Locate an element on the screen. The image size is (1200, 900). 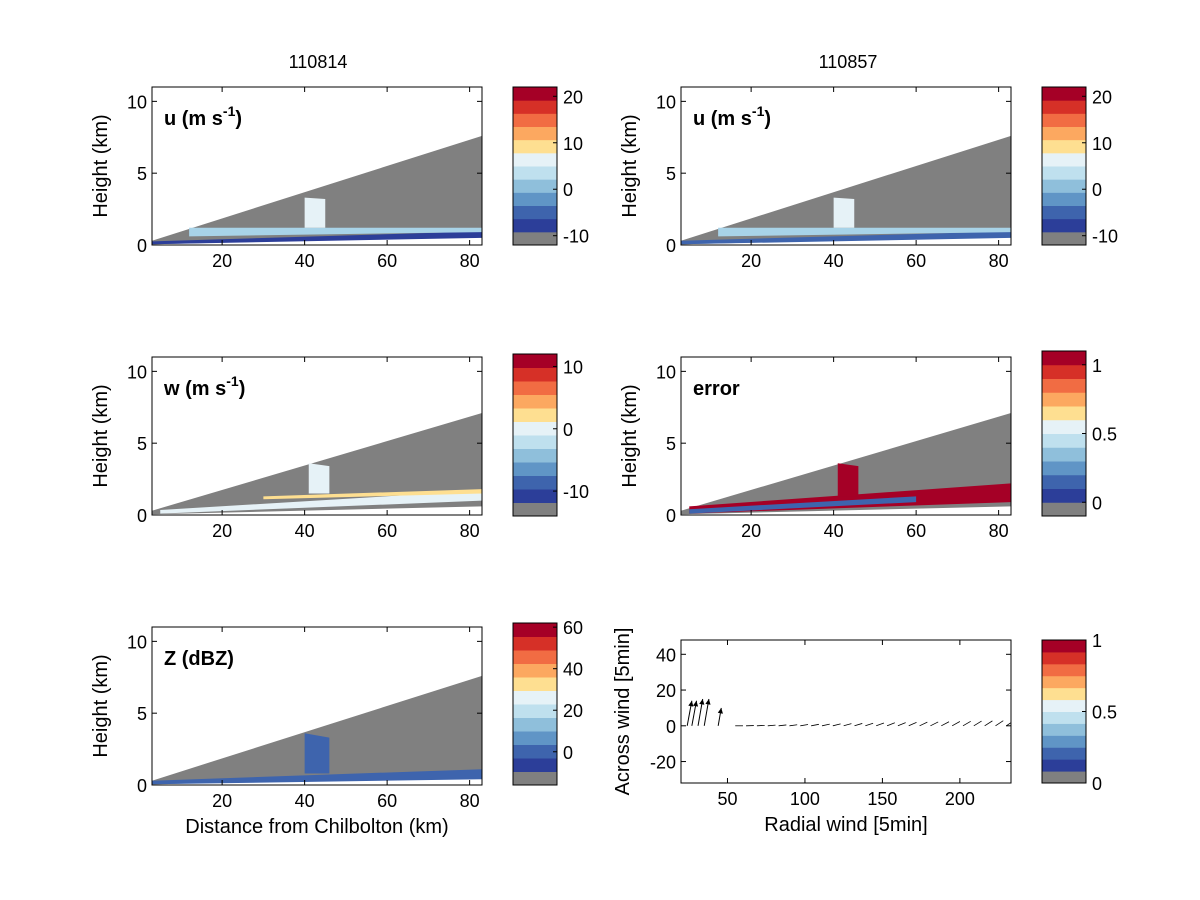
panel-label-main: w (m s is located at coordinates (194, 389).